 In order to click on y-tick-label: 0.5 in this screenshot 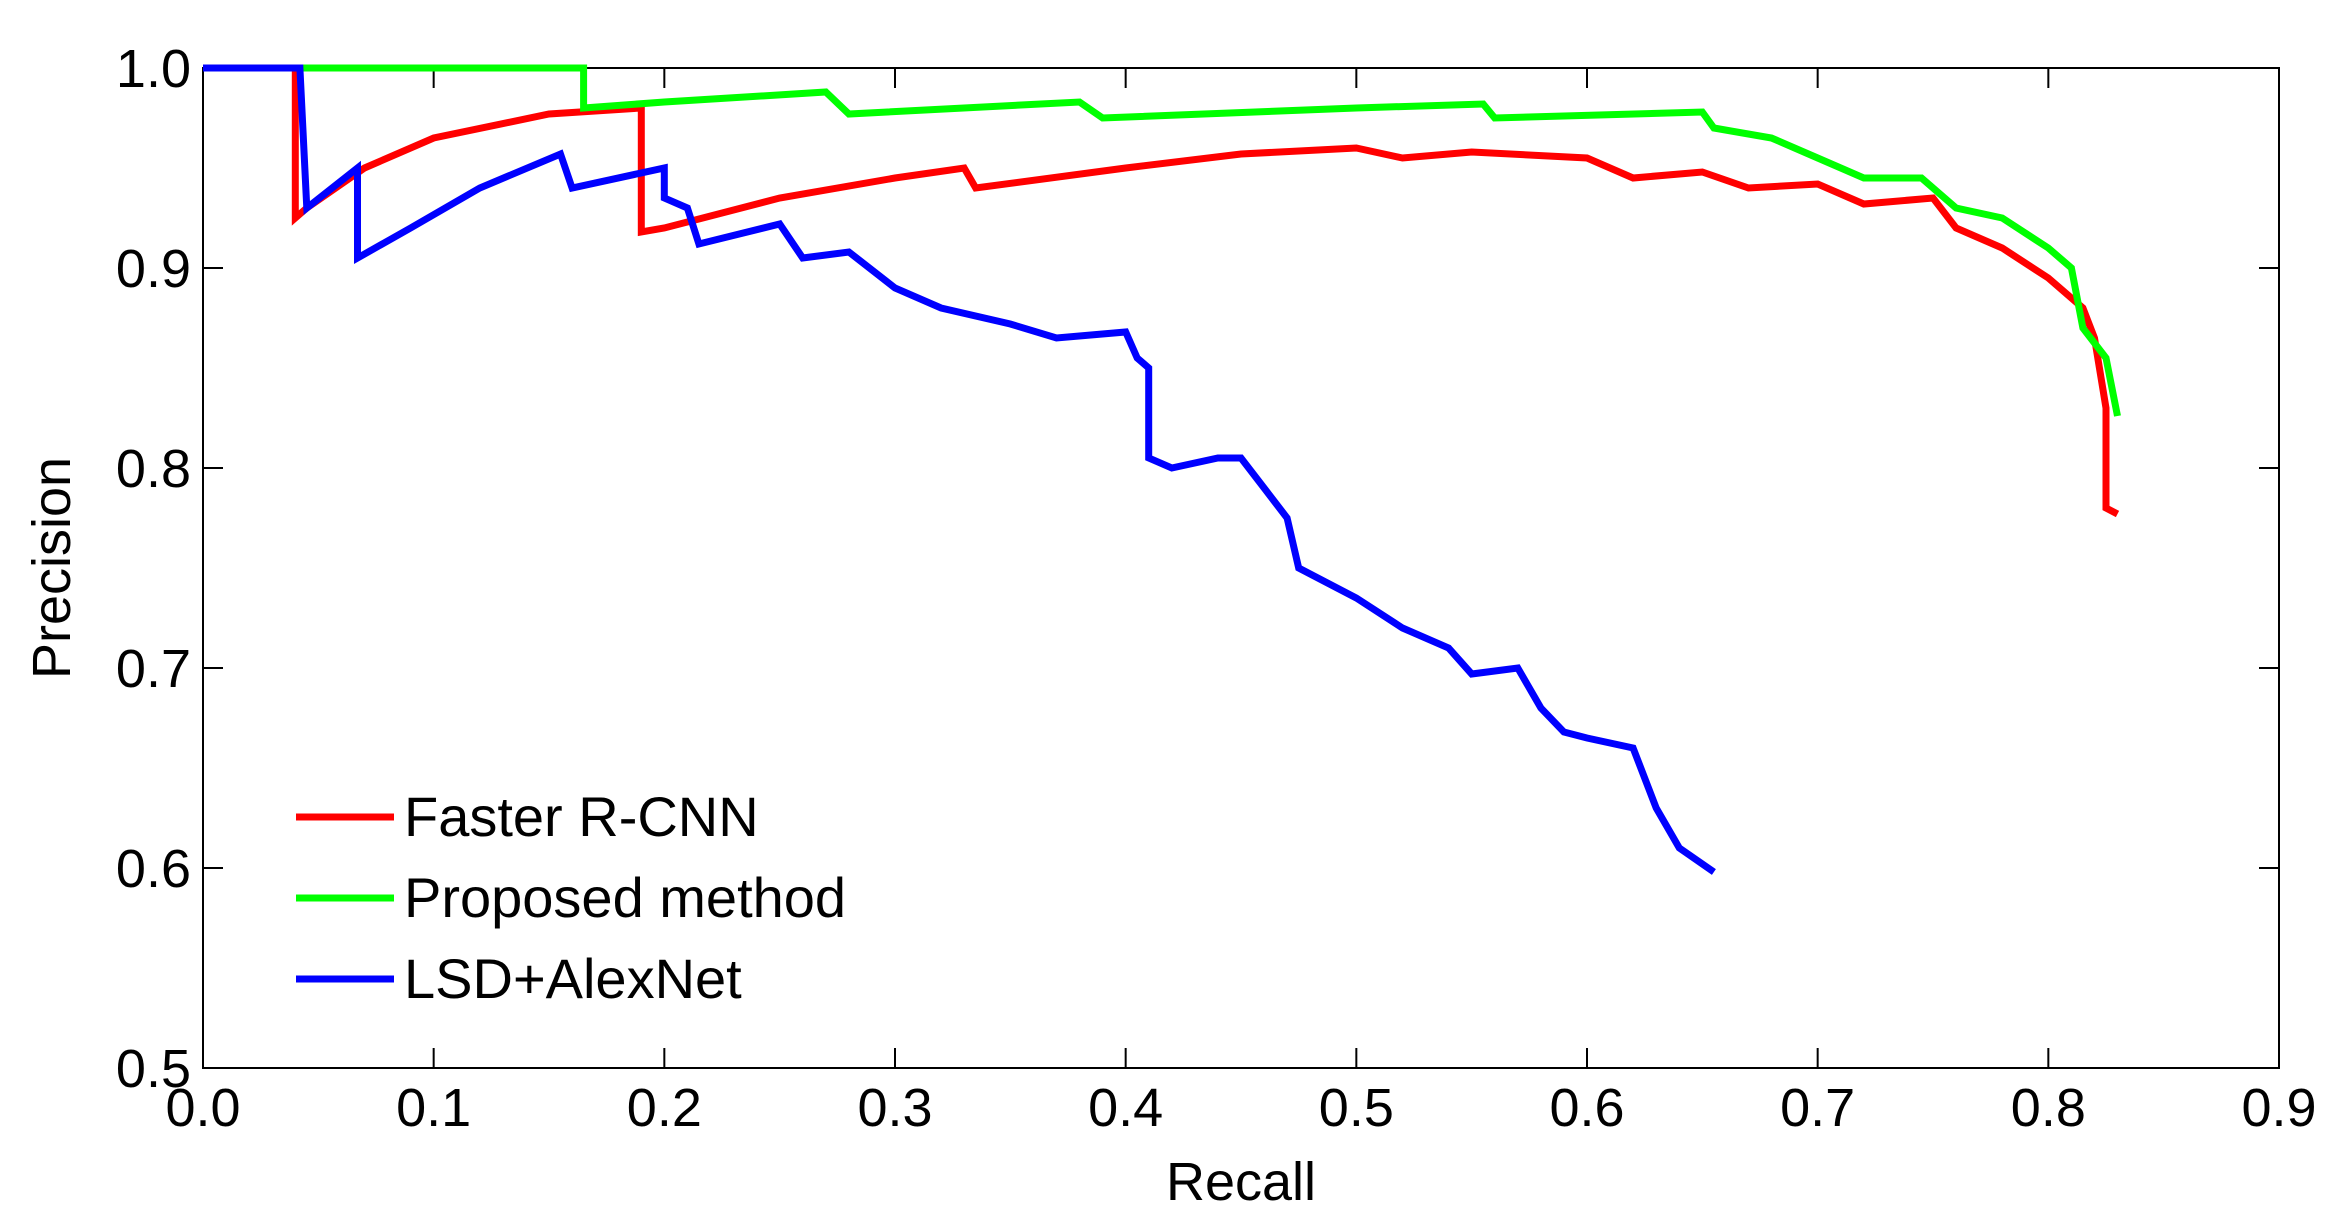, I will do `click(153, 1069)`.